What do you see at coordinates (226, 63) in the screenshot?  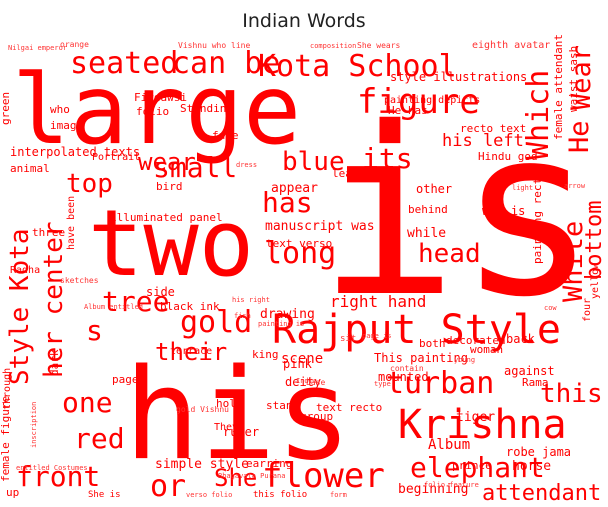 I see `cloud-word: can be` at bounding box center [226, 63].